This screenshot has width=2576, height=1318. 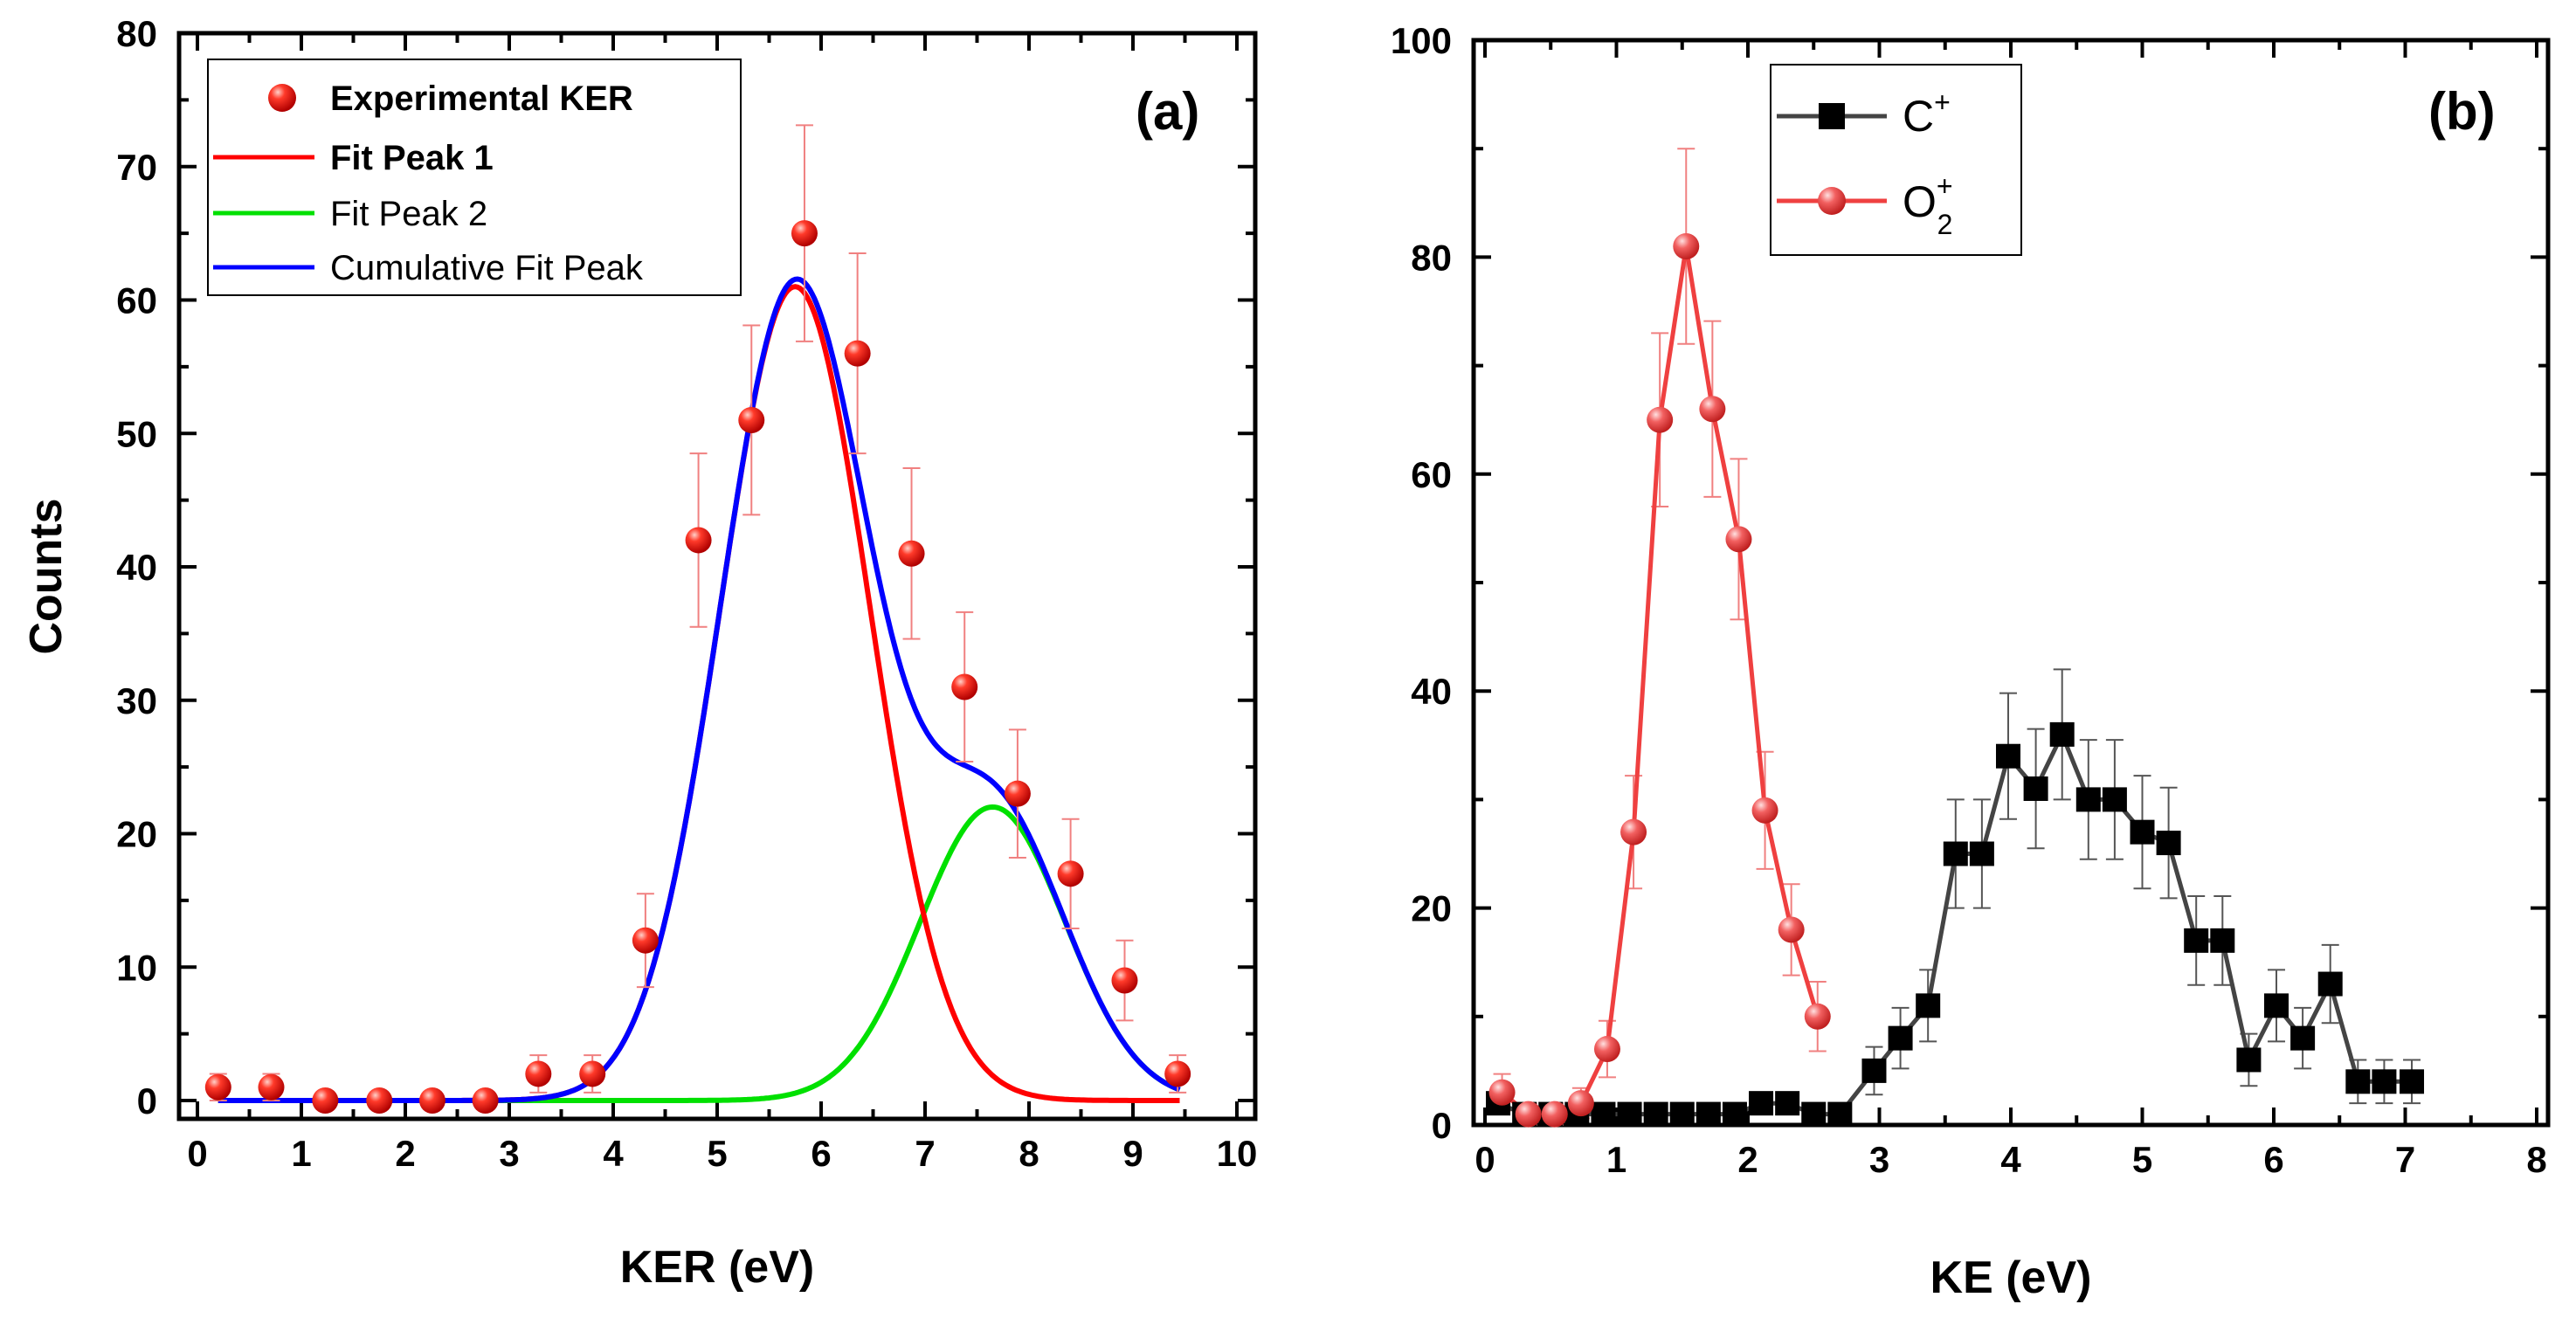 What do you see at coordinates (282, 98) in the screenshot?
I see `legend-marker-experimental` at bounding box center [282, 98].